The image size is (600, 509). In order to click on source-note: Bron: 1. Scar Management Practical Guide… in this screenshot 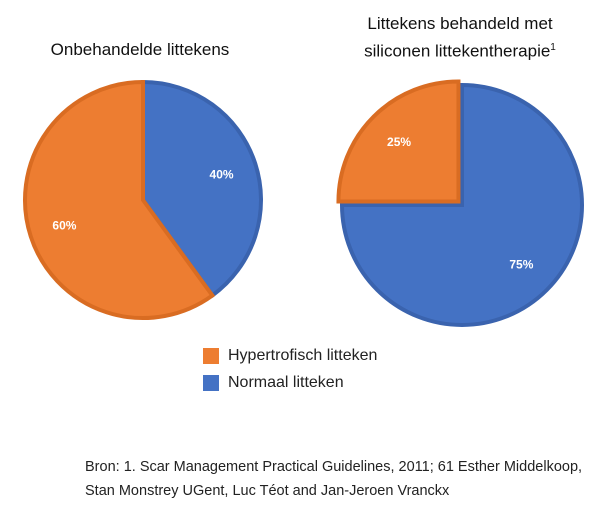, I will do `click(340, 479)`.